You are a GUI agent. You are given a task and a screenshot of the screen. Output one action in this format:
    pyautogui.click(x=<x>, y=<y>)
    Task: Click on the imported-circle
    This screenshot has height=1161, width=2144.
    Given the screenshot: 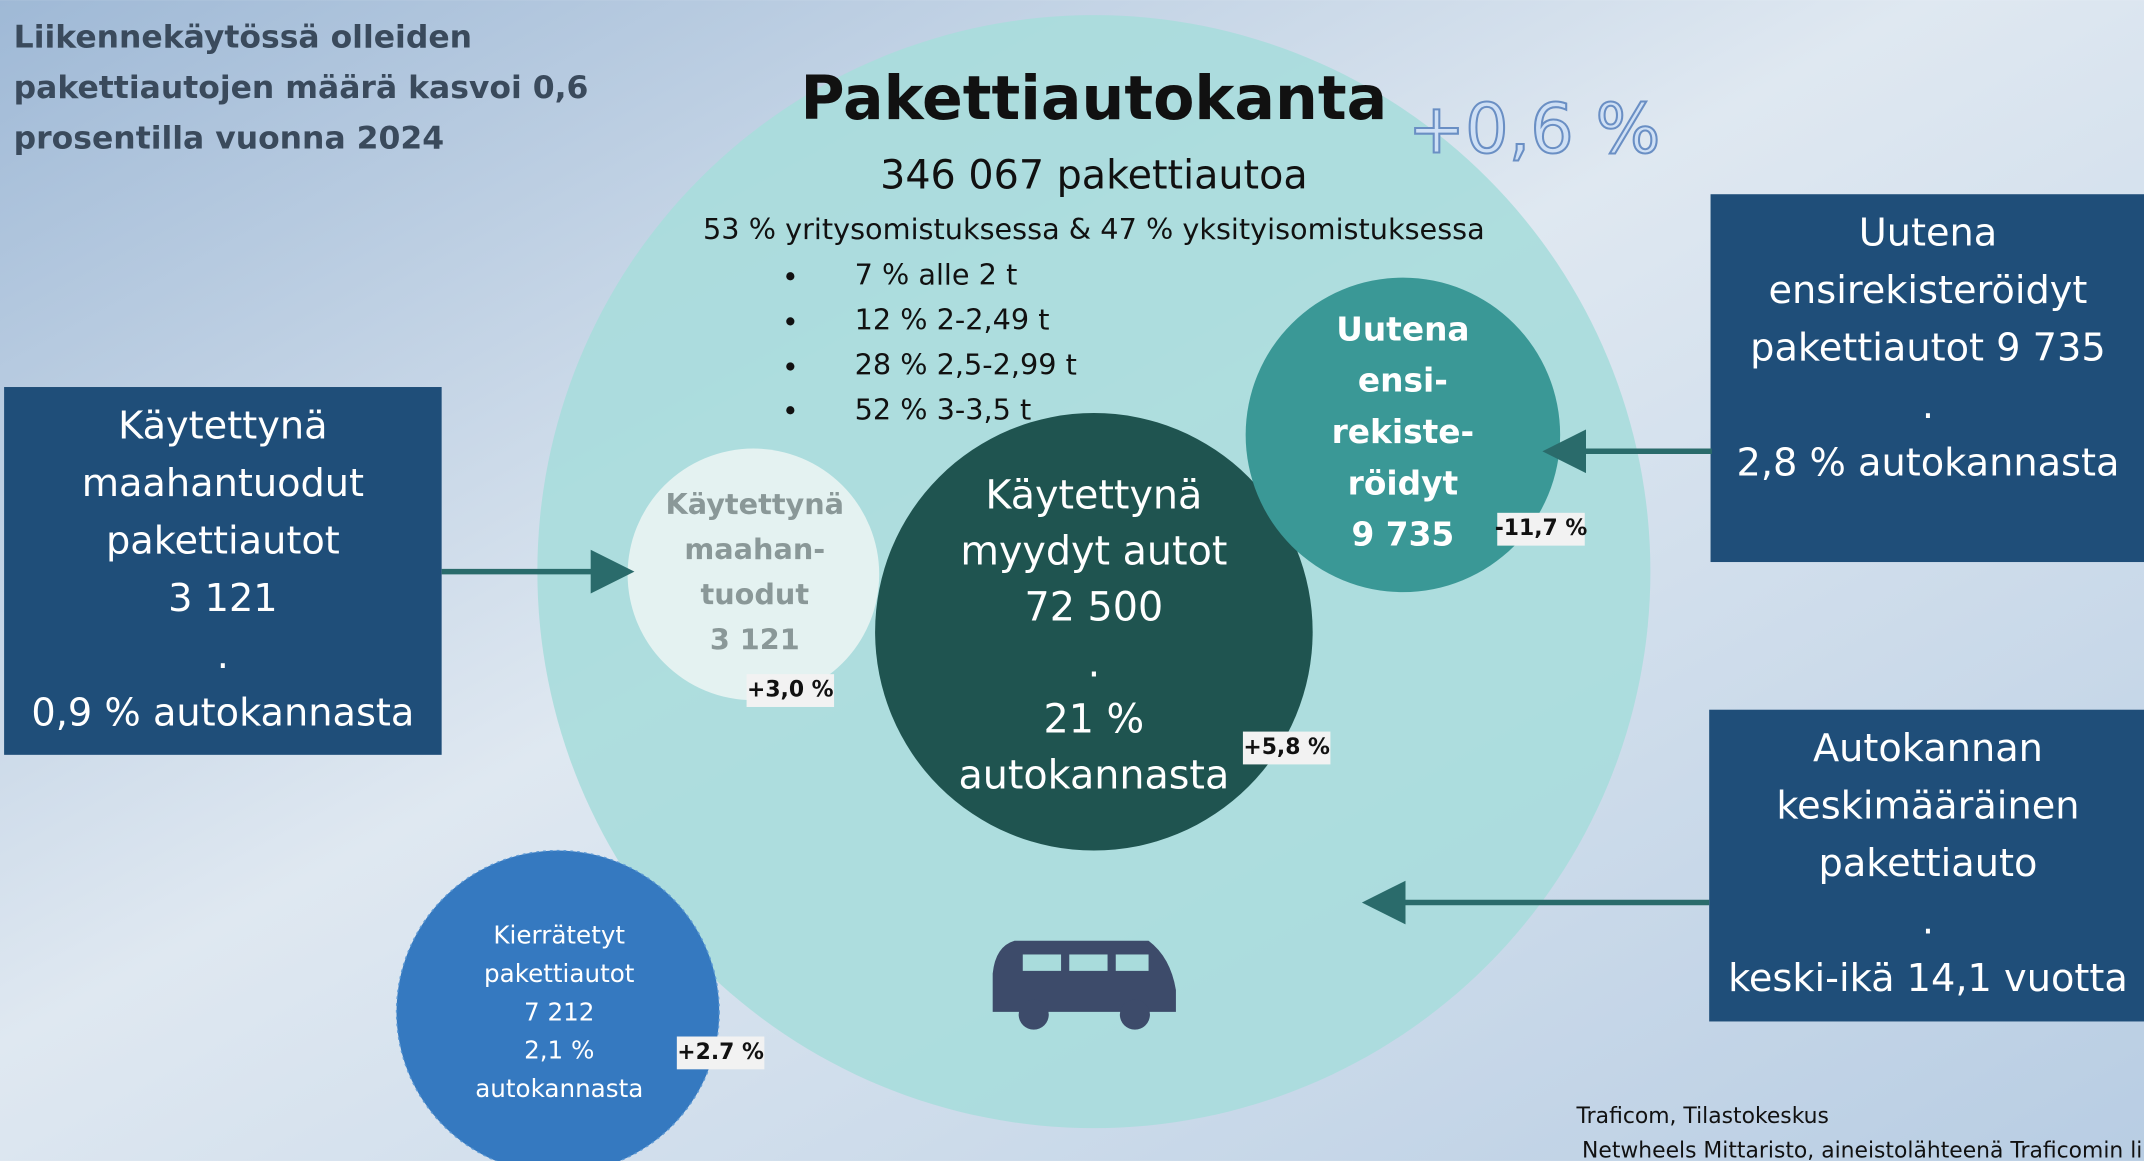 What is the action you would take?
    pyautogui.click(x=753, y=574)
    